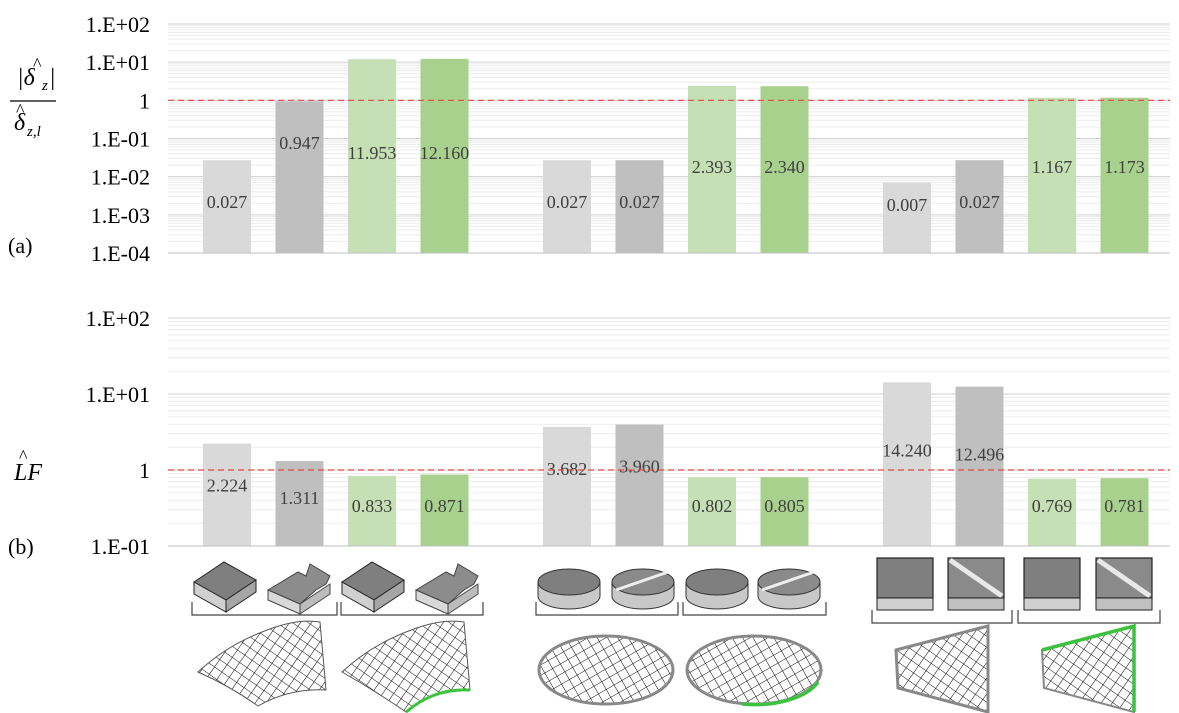 This screenshot has width=1179, height=713. What do you see at coordinates (1124, 167) in the screenshot?
I see `data-label: 1.173` at bounding box center [1124, 167].